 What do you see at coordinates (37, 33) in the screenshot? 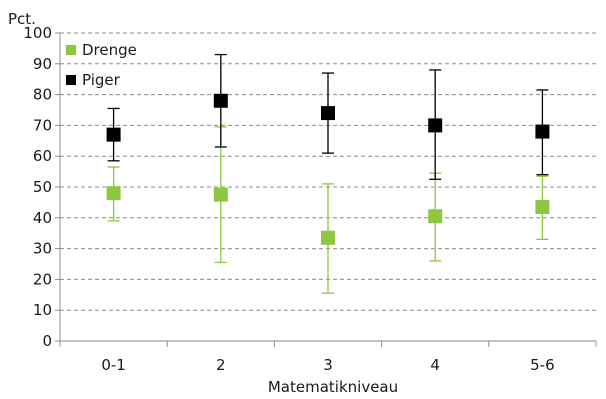
I see `y-tick-label-100: 100` at bounding box center [37, 33].